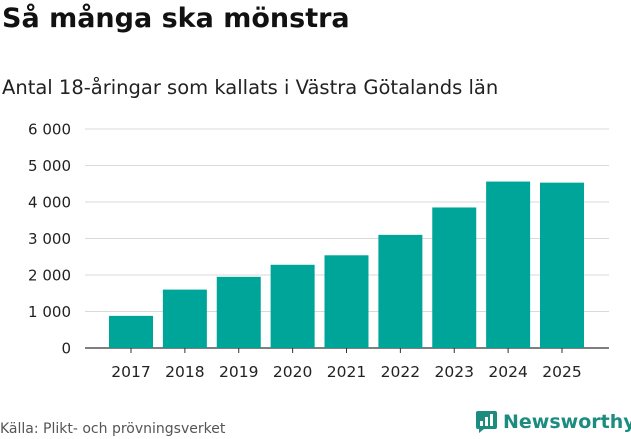 The height and width of the screenshot is (439, 631). Describe the element at coordinates (49, 312) in the screenshot. I see `y-tick-label: 1 000` at that location.